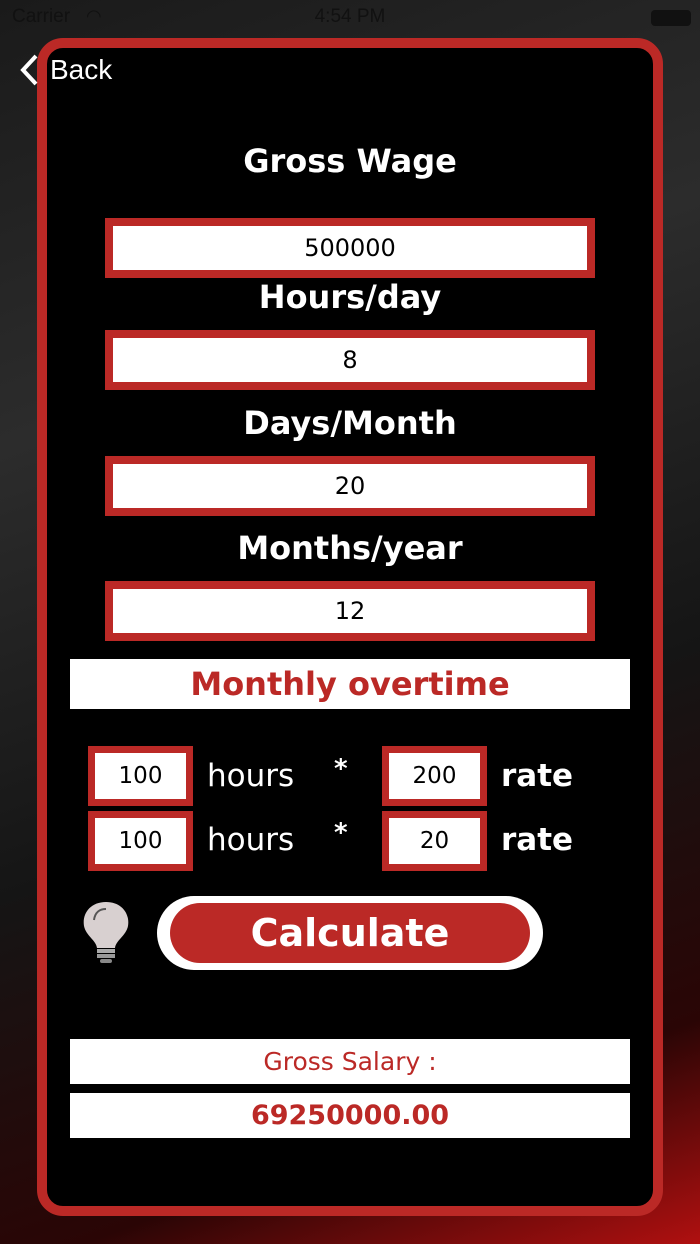 The image size is (700, 1244). Describe the element at coordinates (350, 486) in the screenshot. I see `days-month-input` at that location.